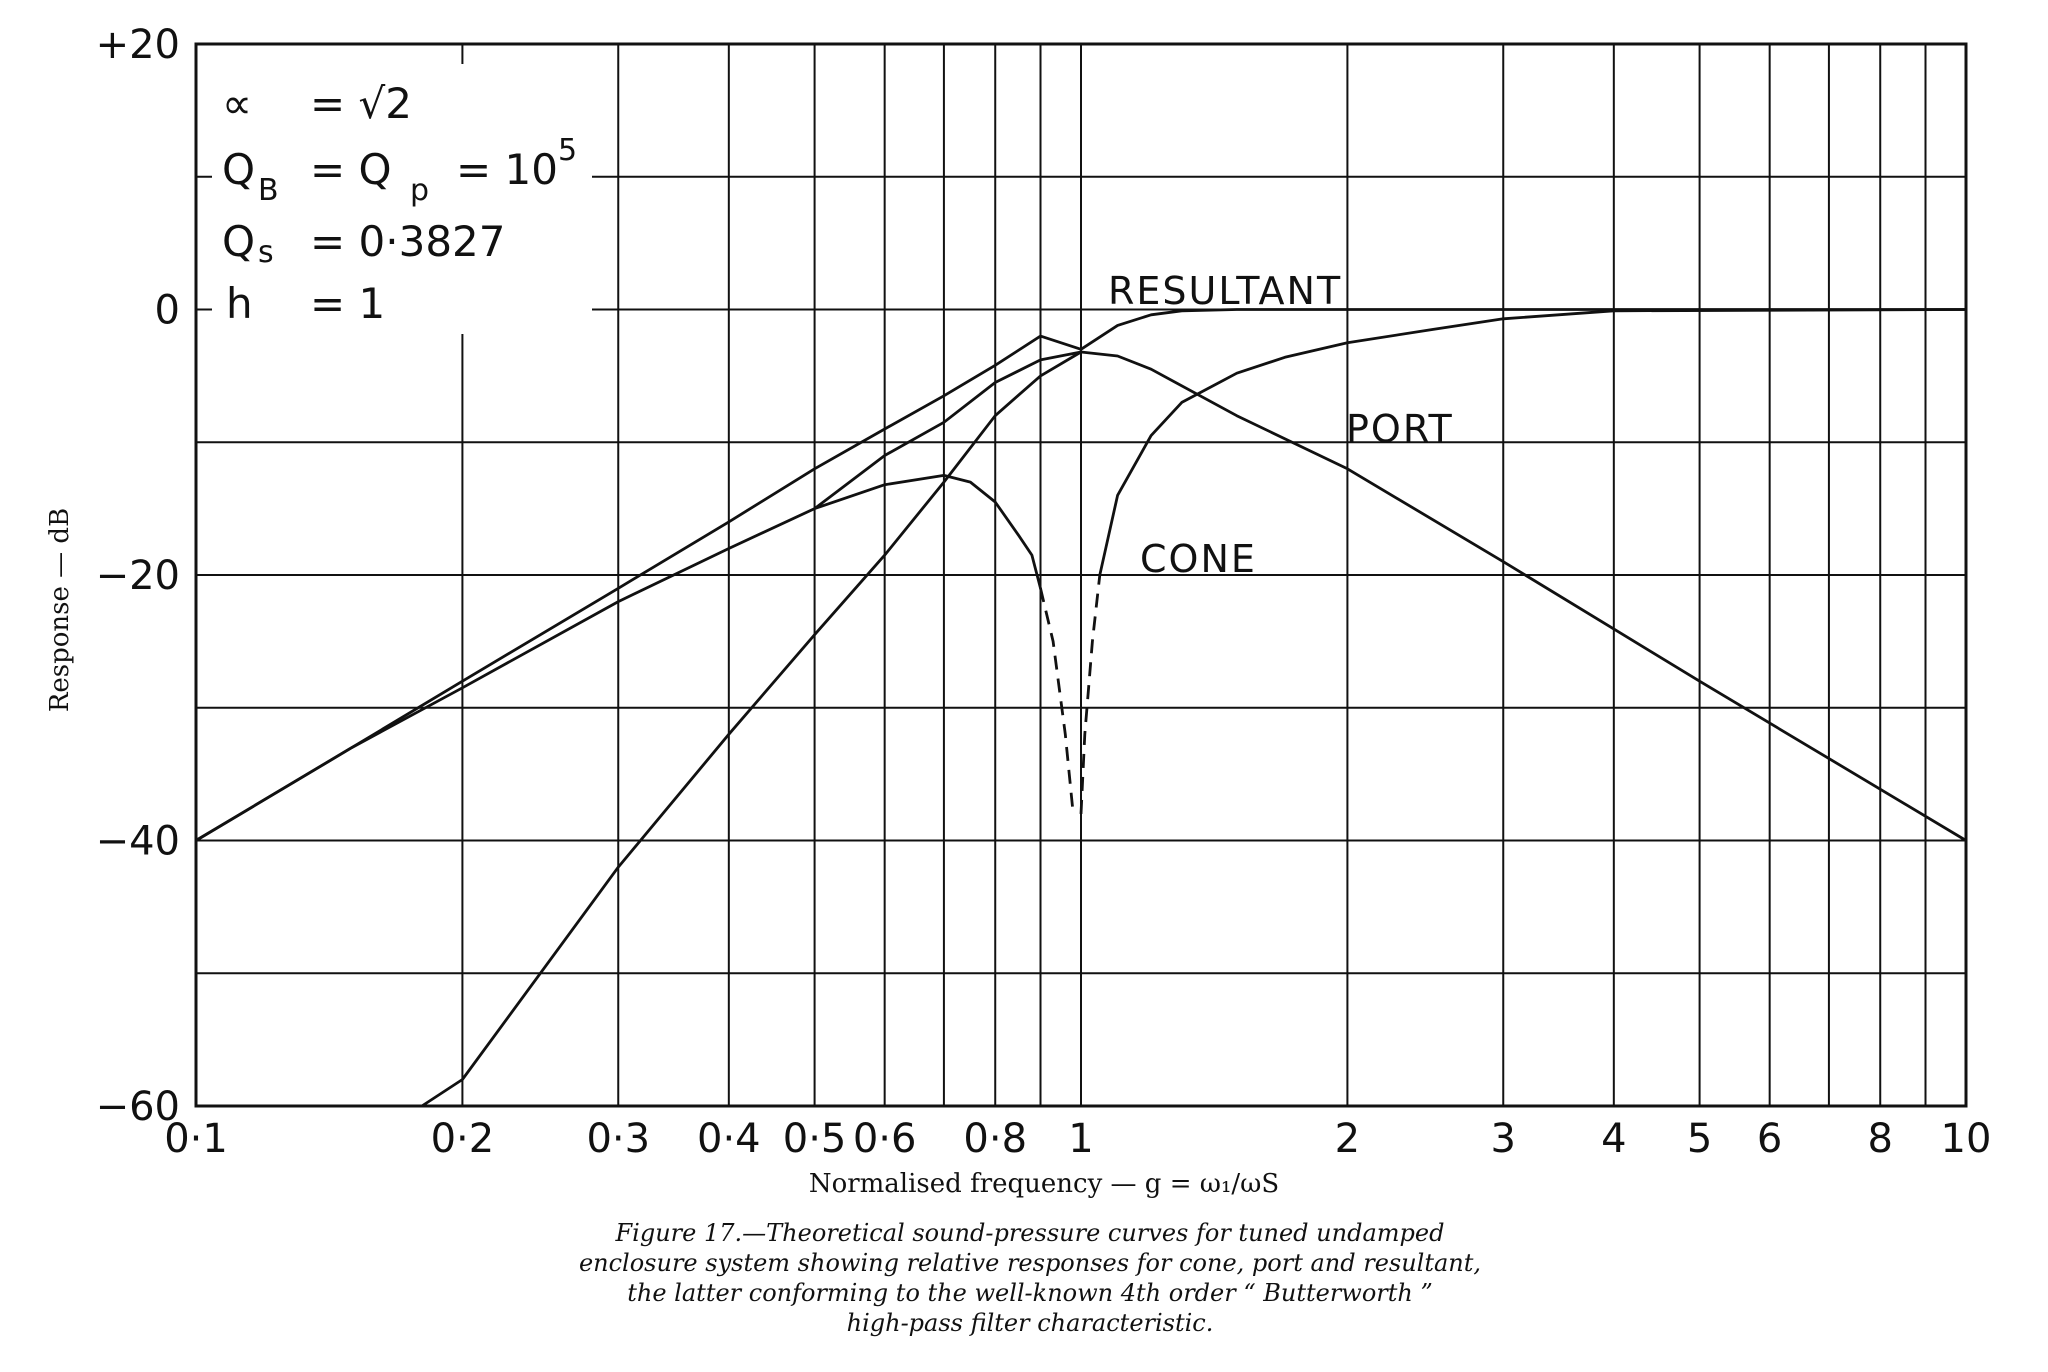  What do you see at coordinates (885, 1139) in the screenshot?
I see `x-tick-label: 0·6` at bounding box center [885, 1139].